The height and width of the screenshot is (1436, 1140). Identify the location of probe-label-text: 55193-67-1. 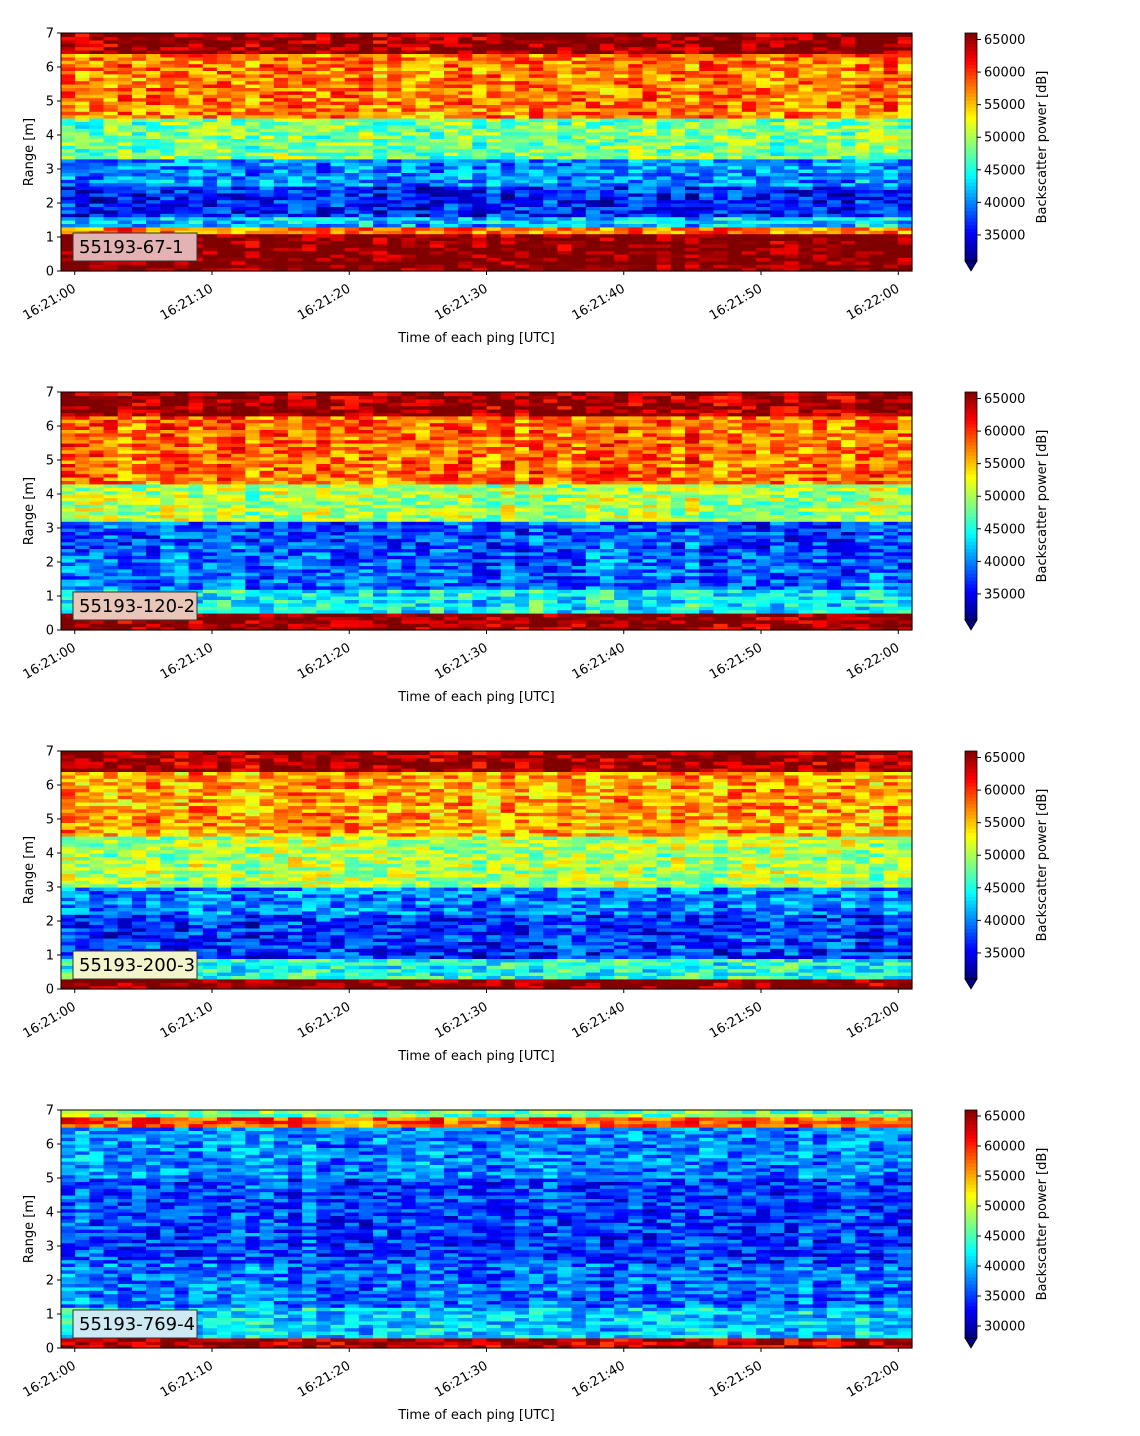
(131, 247).